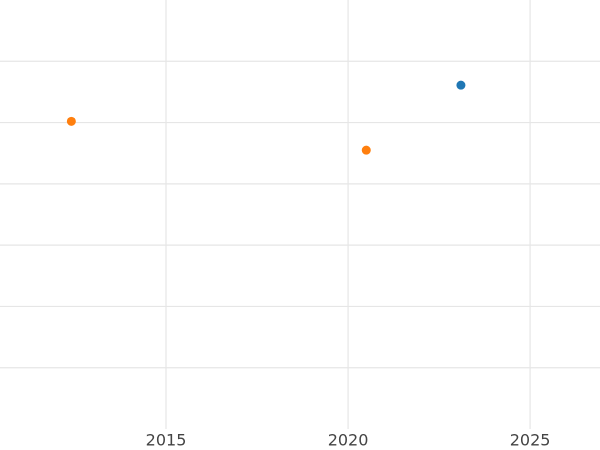 The height and width of the screenshot is (450, 600). Describe the element at coordinates (348, 440) in the screenshot. I see `x-tick-label: 2020` at that location.